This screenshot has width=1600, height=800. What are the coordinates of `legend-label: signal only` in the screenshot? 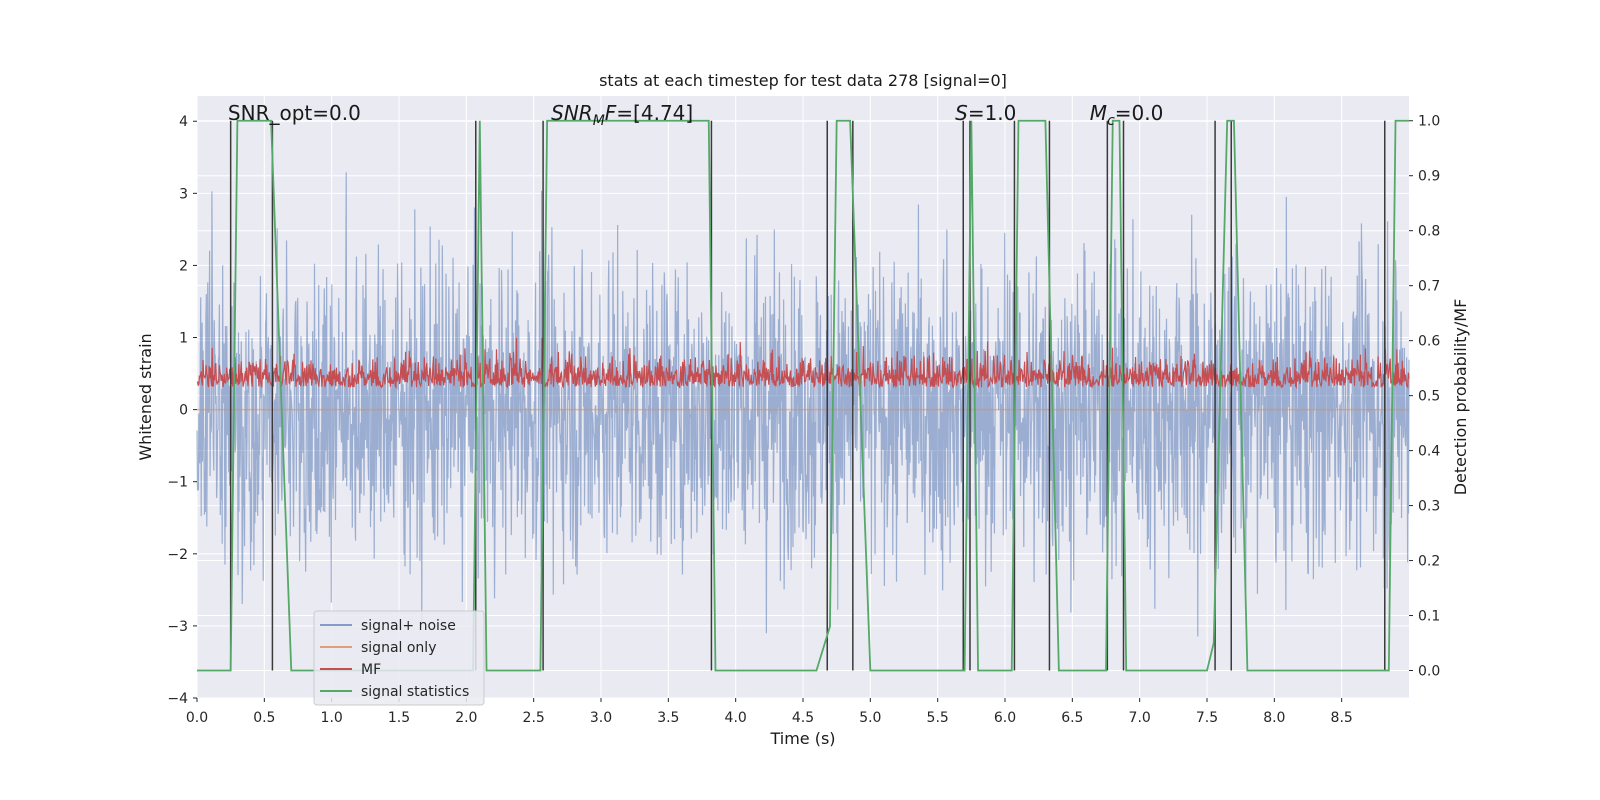 It's located at (398, 648).